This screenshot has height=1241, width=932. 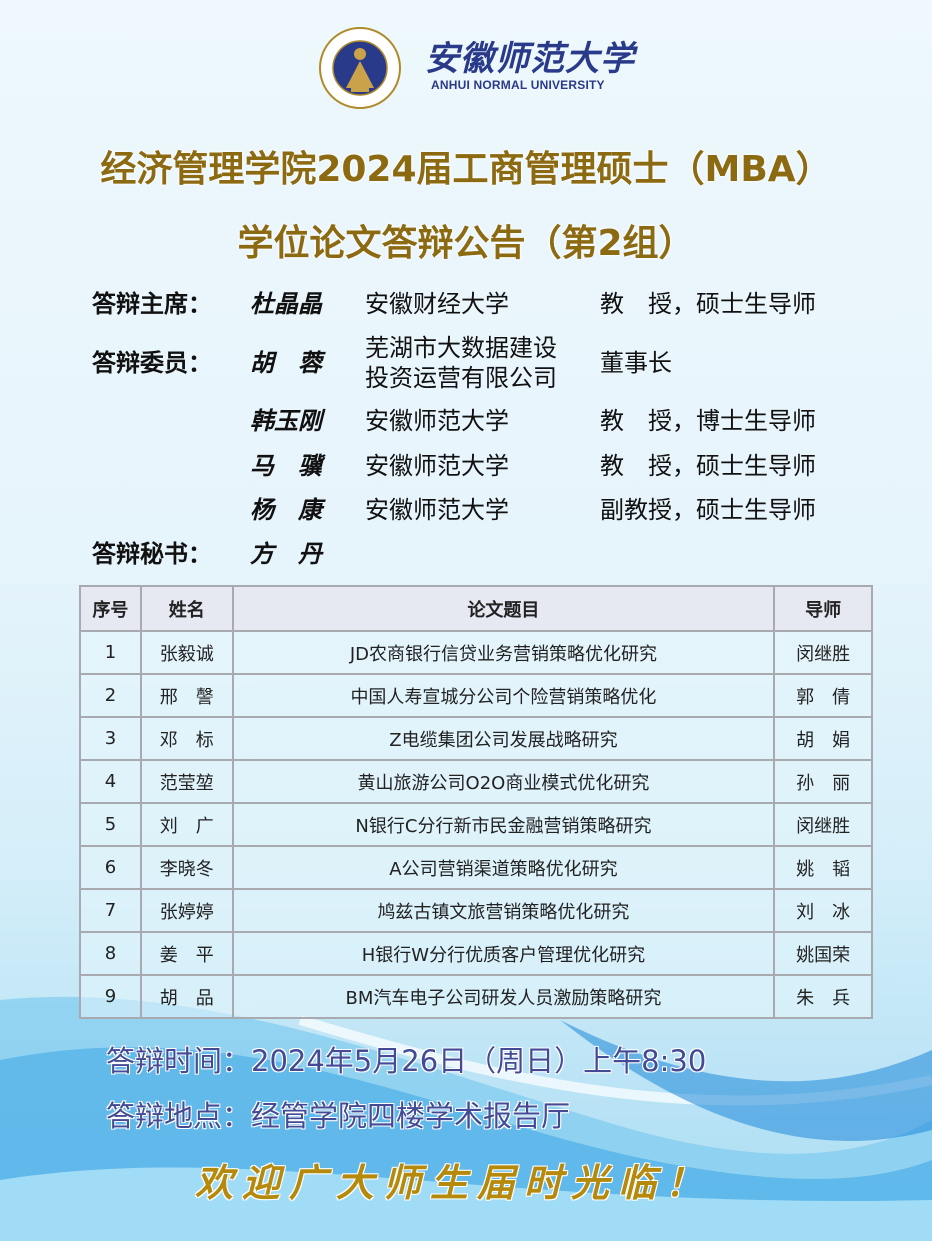 What do you see at coordinates (466, 169) in the screenshot?
I see `page-title-line1: 经济管理学院2024届工商管理硕士（MBA）` at bounding box center [466, 169].